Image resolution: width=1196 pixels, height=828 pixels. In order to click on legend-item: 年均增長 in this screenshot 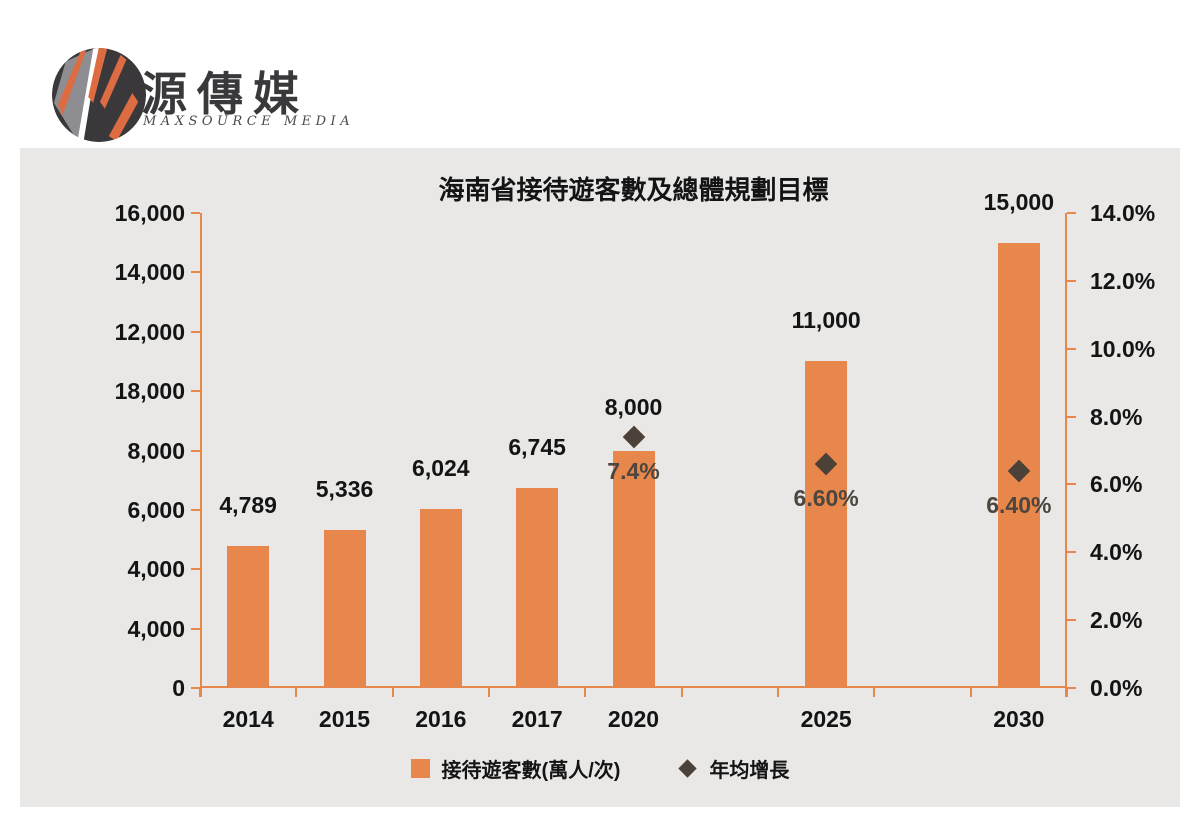, I will do `click(733, 768)`.